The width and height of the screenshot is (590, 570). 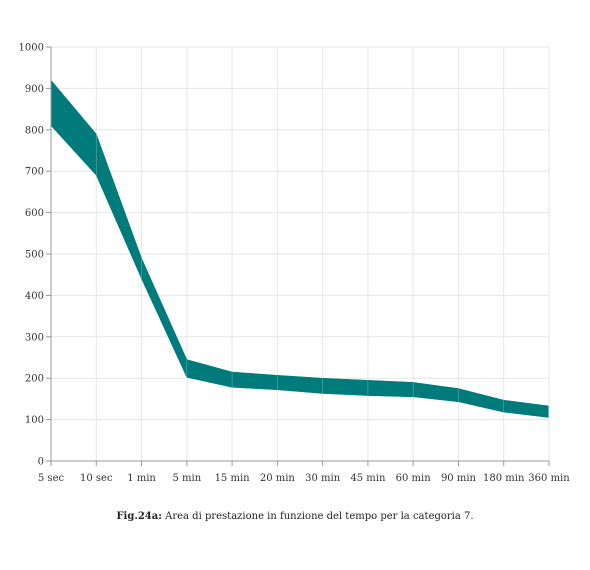 What do you see at coordinates (34, 172) in the screenshot?
I see `y-tick-label: 700` at bounding box center [34, 172].